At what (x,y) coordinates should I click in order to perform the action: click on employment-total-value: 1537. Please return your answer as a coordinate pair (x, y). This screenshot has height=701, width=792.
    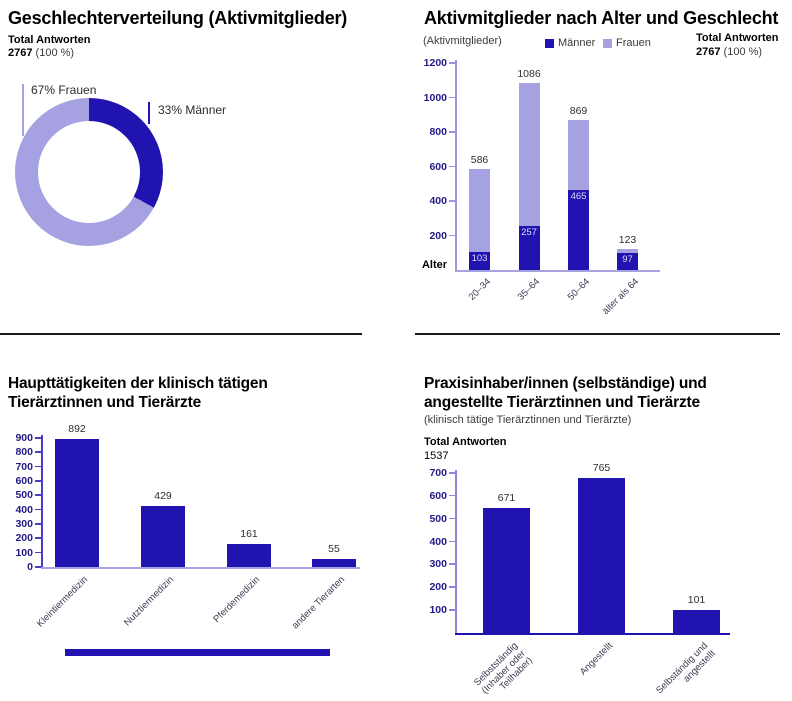
    Looking at the image, I should click on (436, 456).